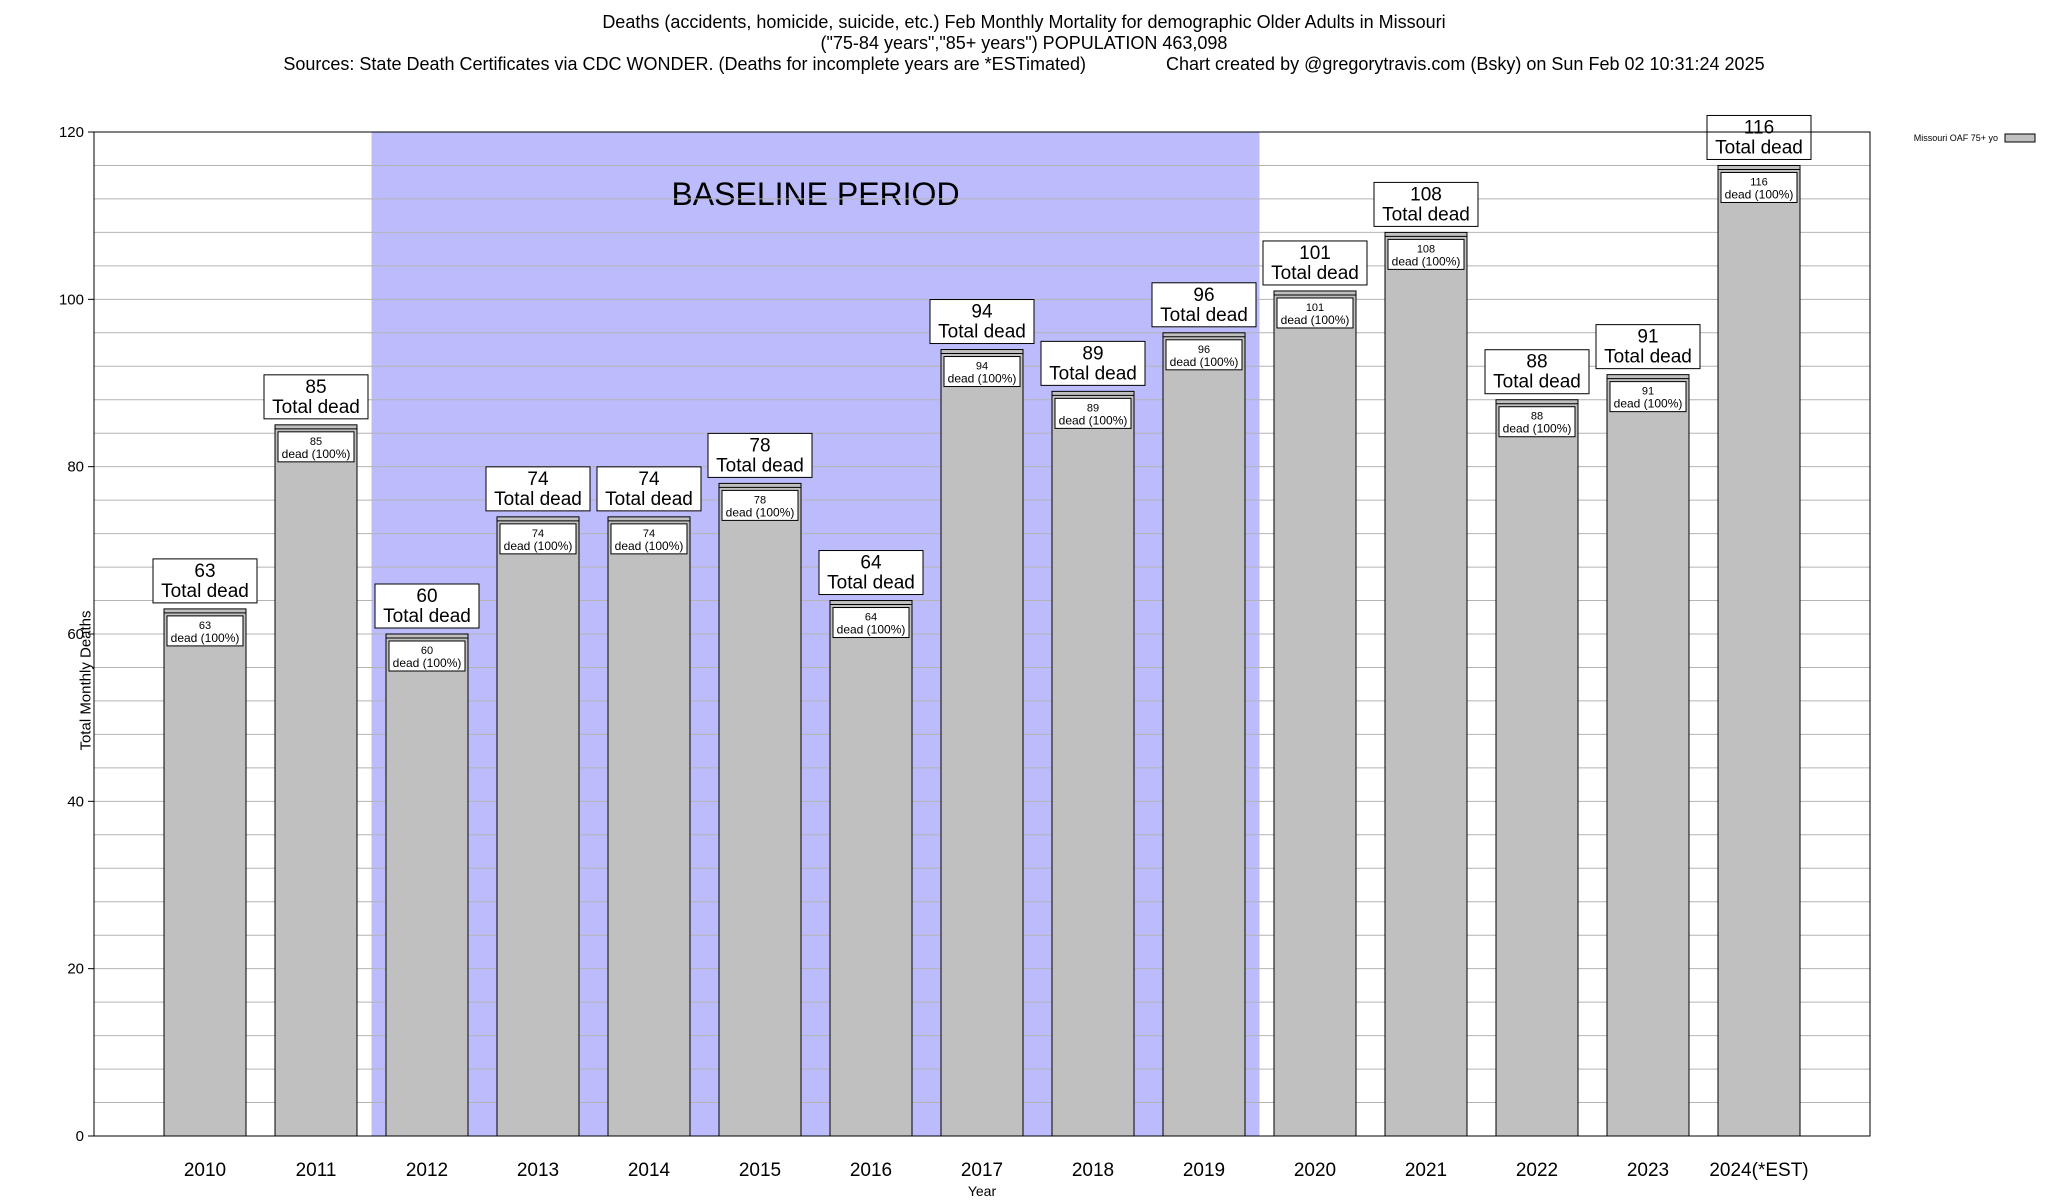 This screenshot has width=2048, height=1200. Describe the element at coordinates (871, 618) in the screenshot. I see `bar-inner-value: 64` at that location.